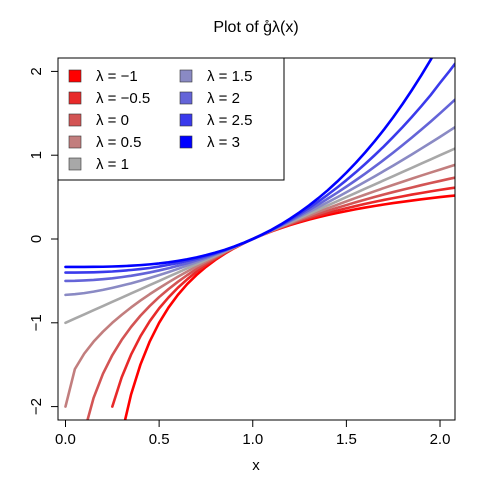 The image size is (485, 485). I want to click on y-axis: −2 −1 0 1 2, so click(43, 241).